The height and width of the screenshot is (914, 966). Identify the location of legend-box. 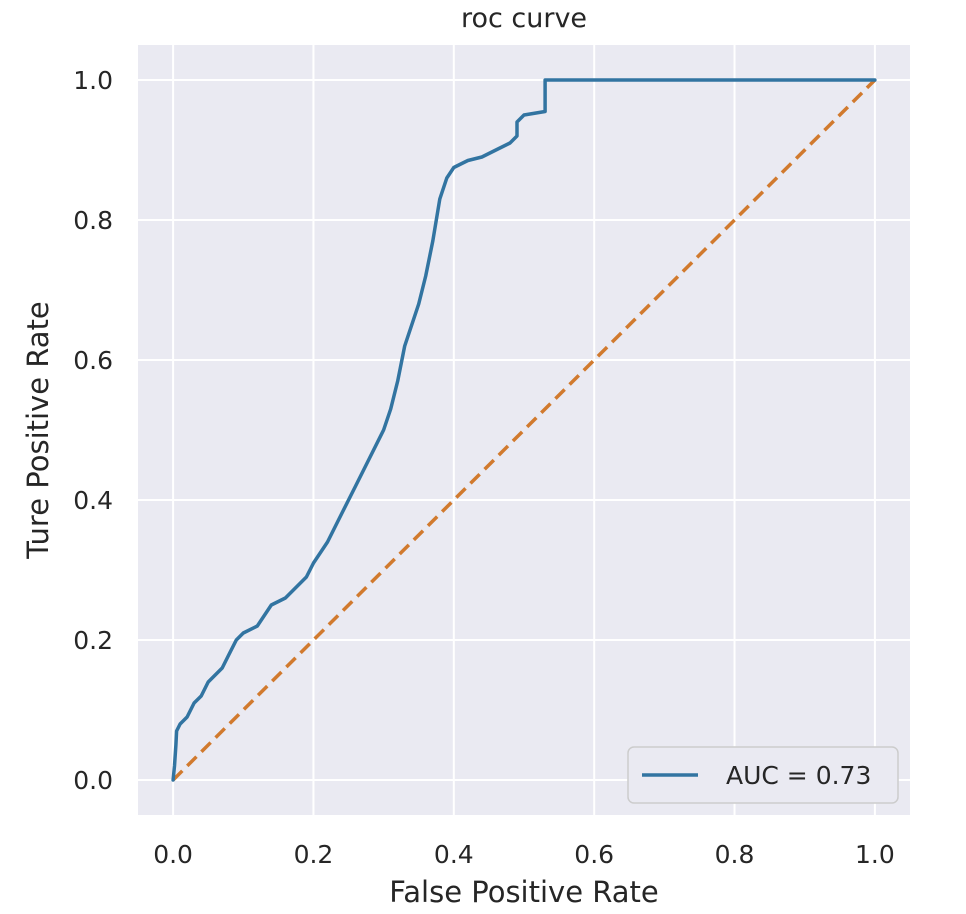
(763, 775).